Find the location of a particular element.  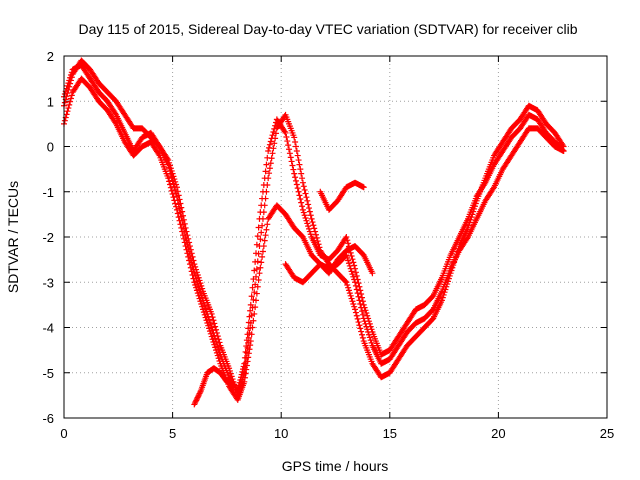

x-tick-label: 0 is located at coordinates (63, 433).